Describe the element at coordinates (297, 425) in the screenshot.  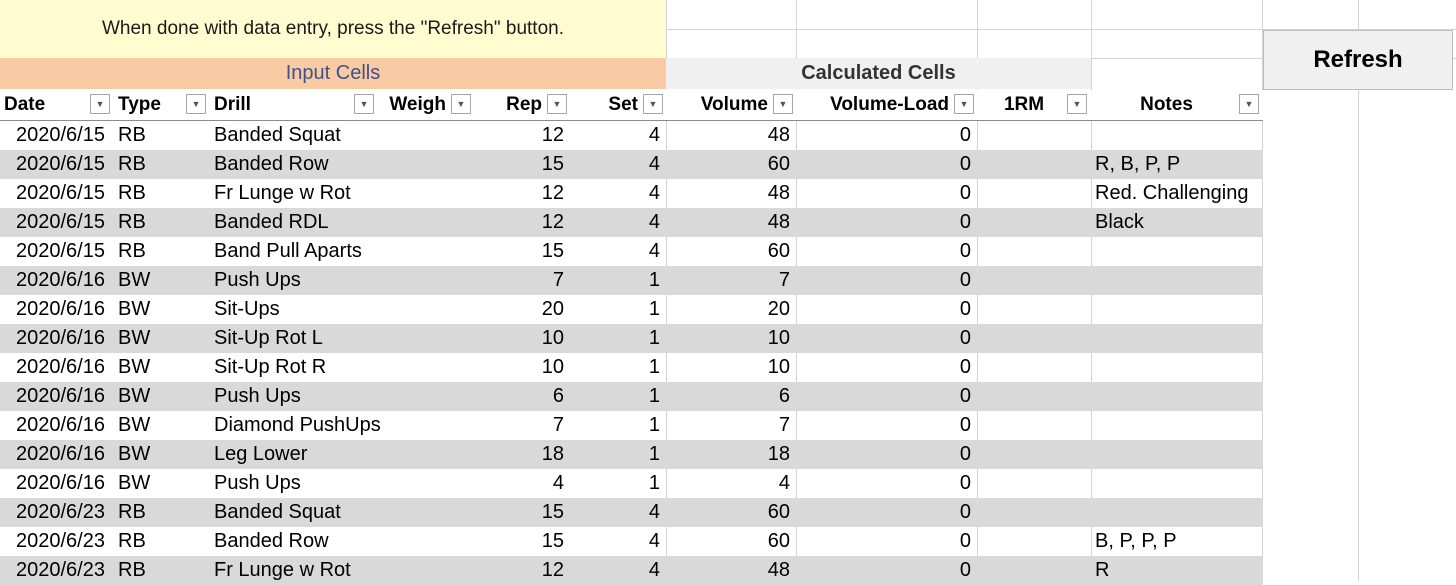
I see `cell-drill: Diamond PushUps` at that location.